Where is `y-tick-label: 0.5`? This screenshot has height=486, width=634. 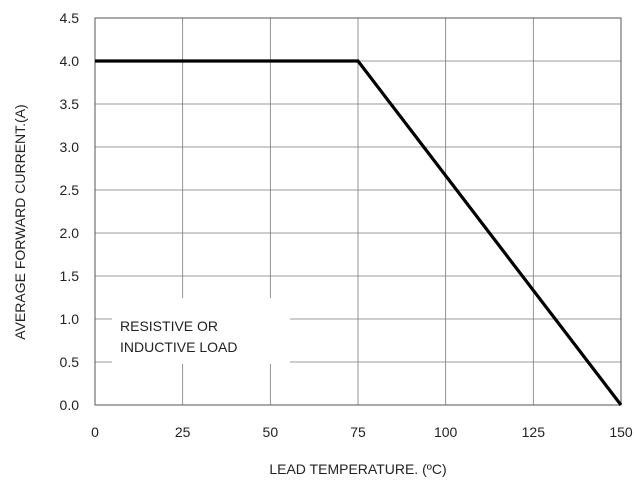
y-tick-label: 0.5 is located at coordinates (70, 362).